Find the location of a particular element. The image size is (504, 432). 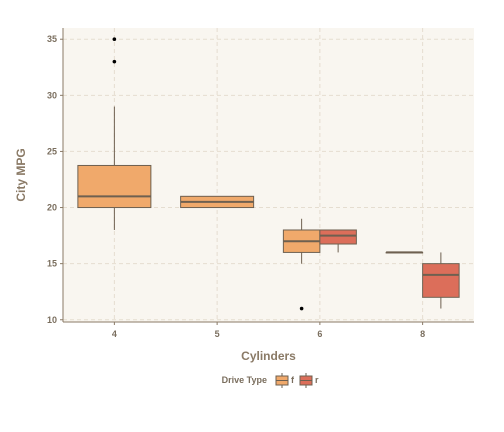

x-tick-label: 4 is located at coordinates (114, 334).